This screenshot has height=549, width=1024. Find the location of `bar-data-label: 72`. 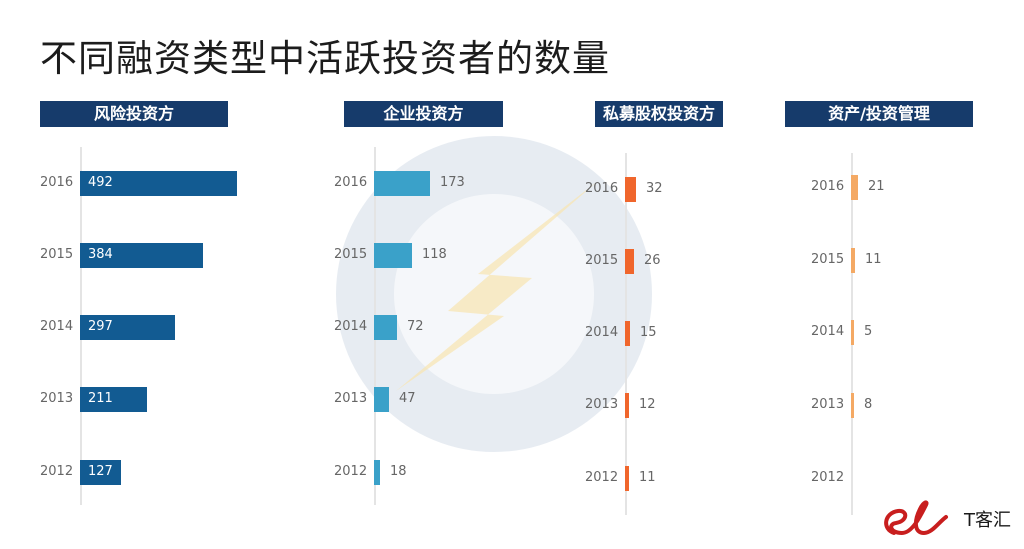

bar-data-label: 72 is located at coordinates (415, 326).